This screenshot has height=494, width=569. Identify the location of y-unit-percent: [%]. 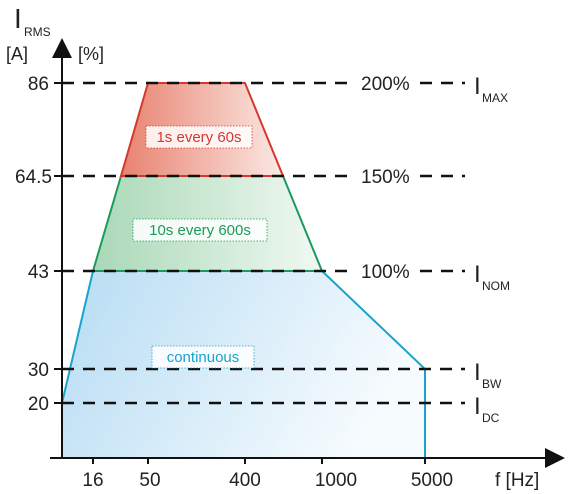
(91, 54).